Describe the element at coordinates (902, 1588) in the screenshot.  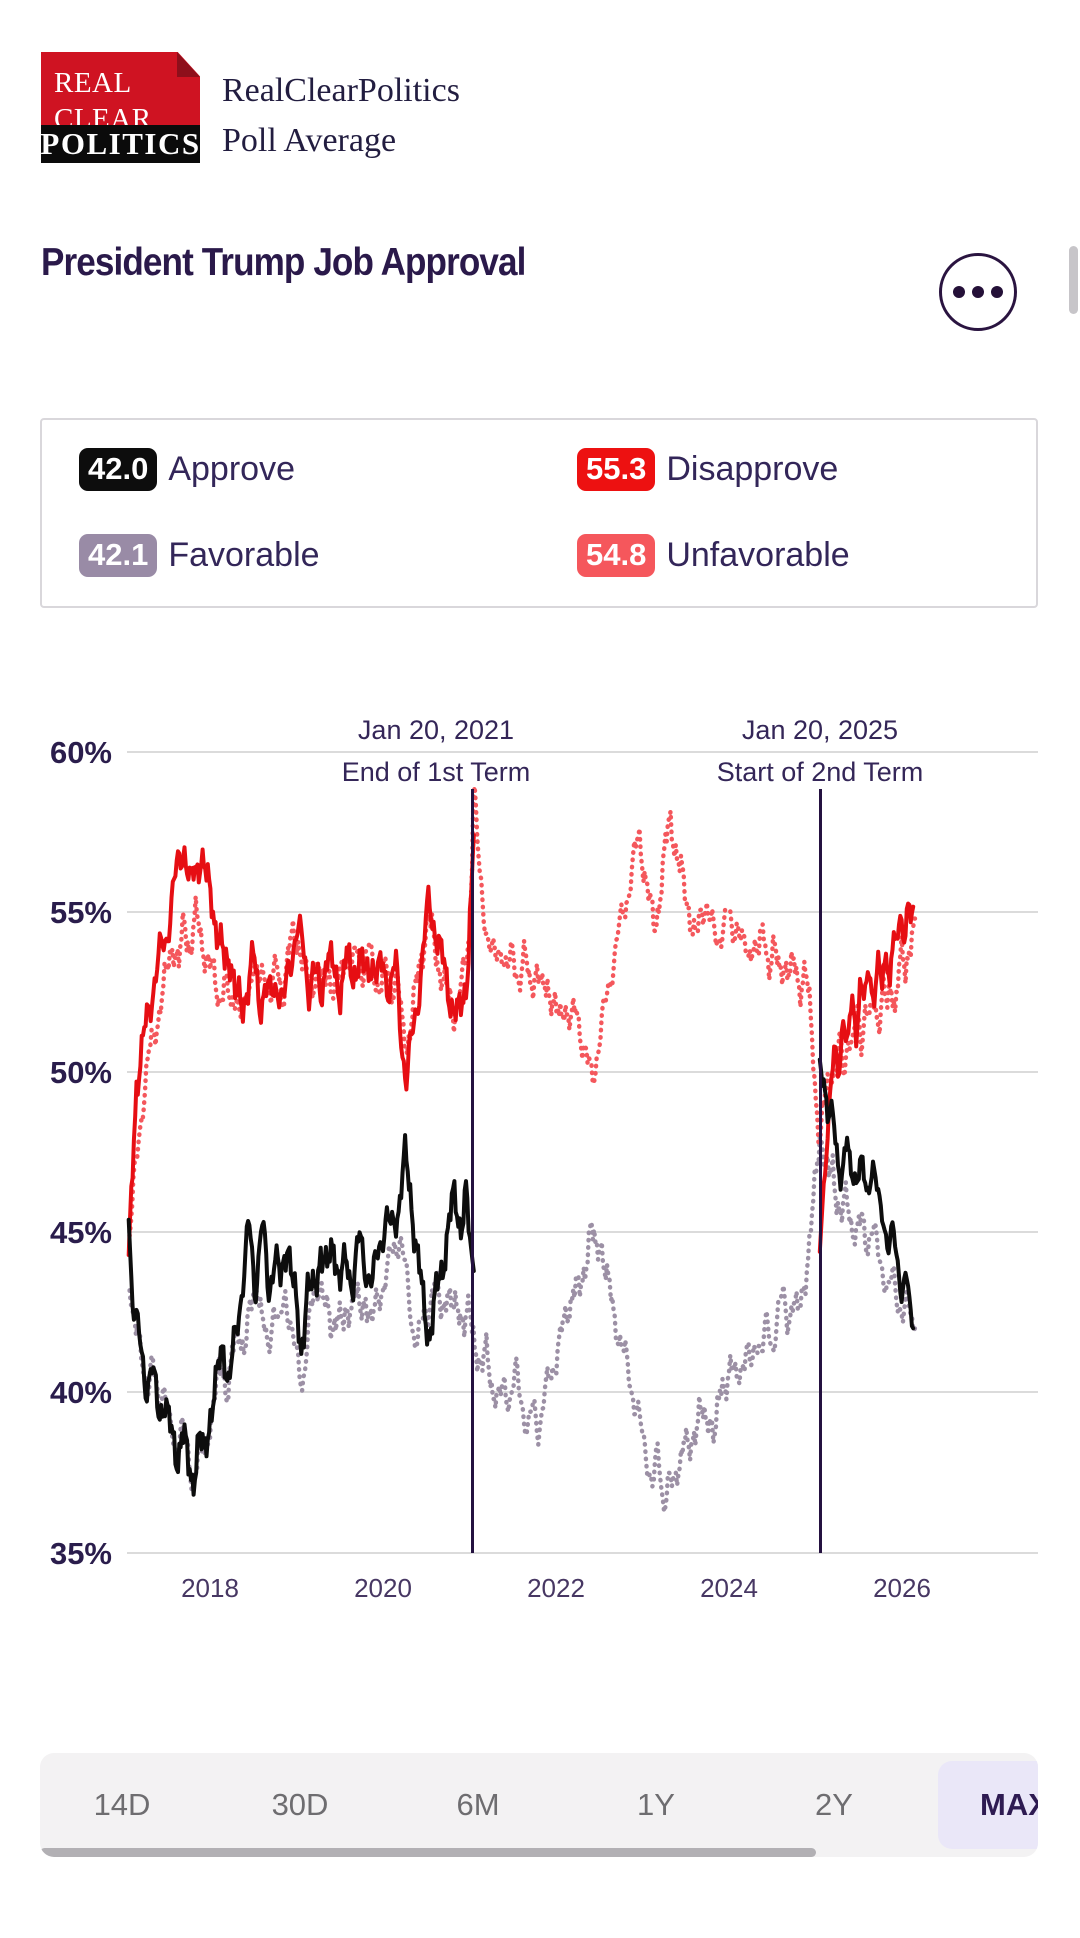
I see `x-tick-2026: 2026` at that location.